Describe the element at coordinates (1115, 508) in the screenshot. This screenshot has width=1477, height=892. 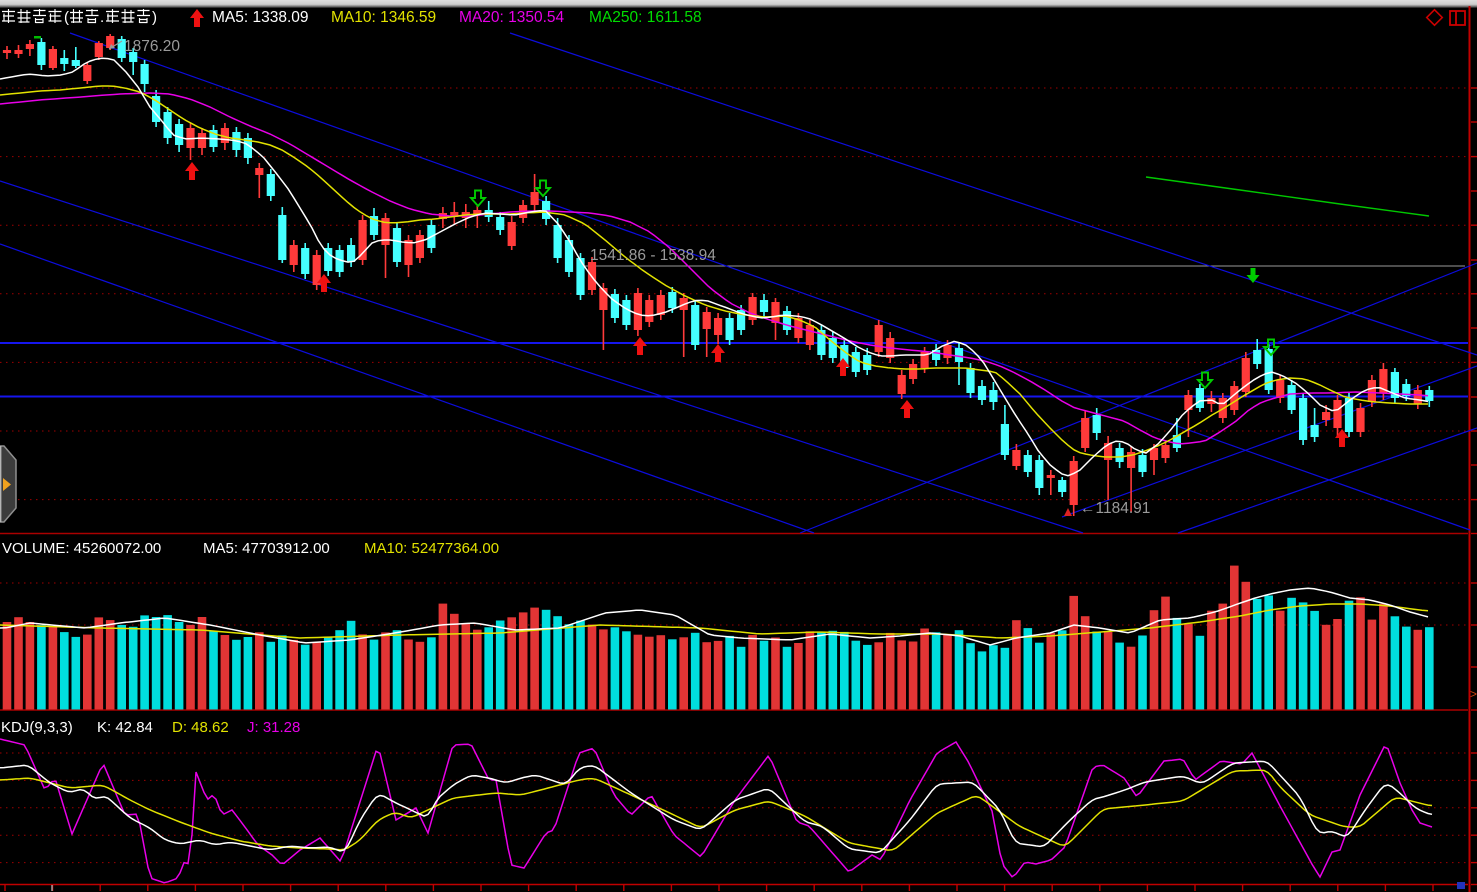
I see `svg-text: ←1184.91` at that location.